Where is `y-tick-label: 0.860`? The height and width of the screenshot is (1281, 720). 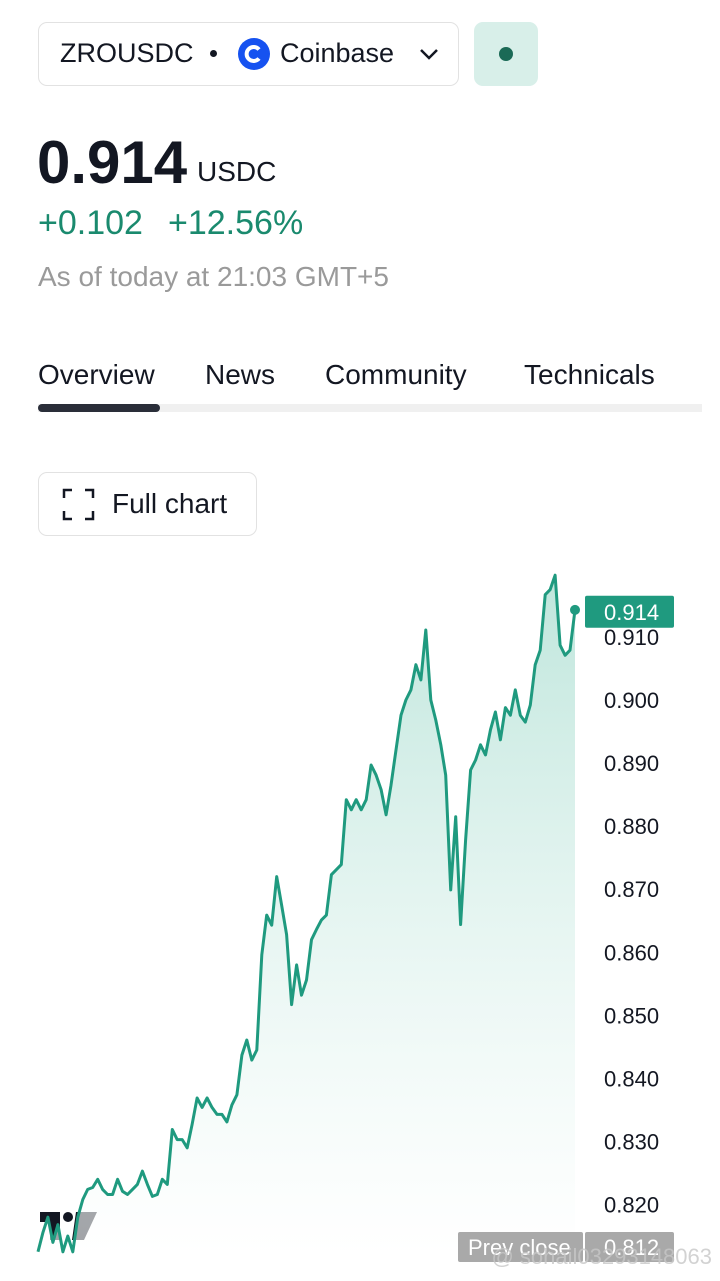
y-tick-label: 0.860 is located at coordinates (631, 952).